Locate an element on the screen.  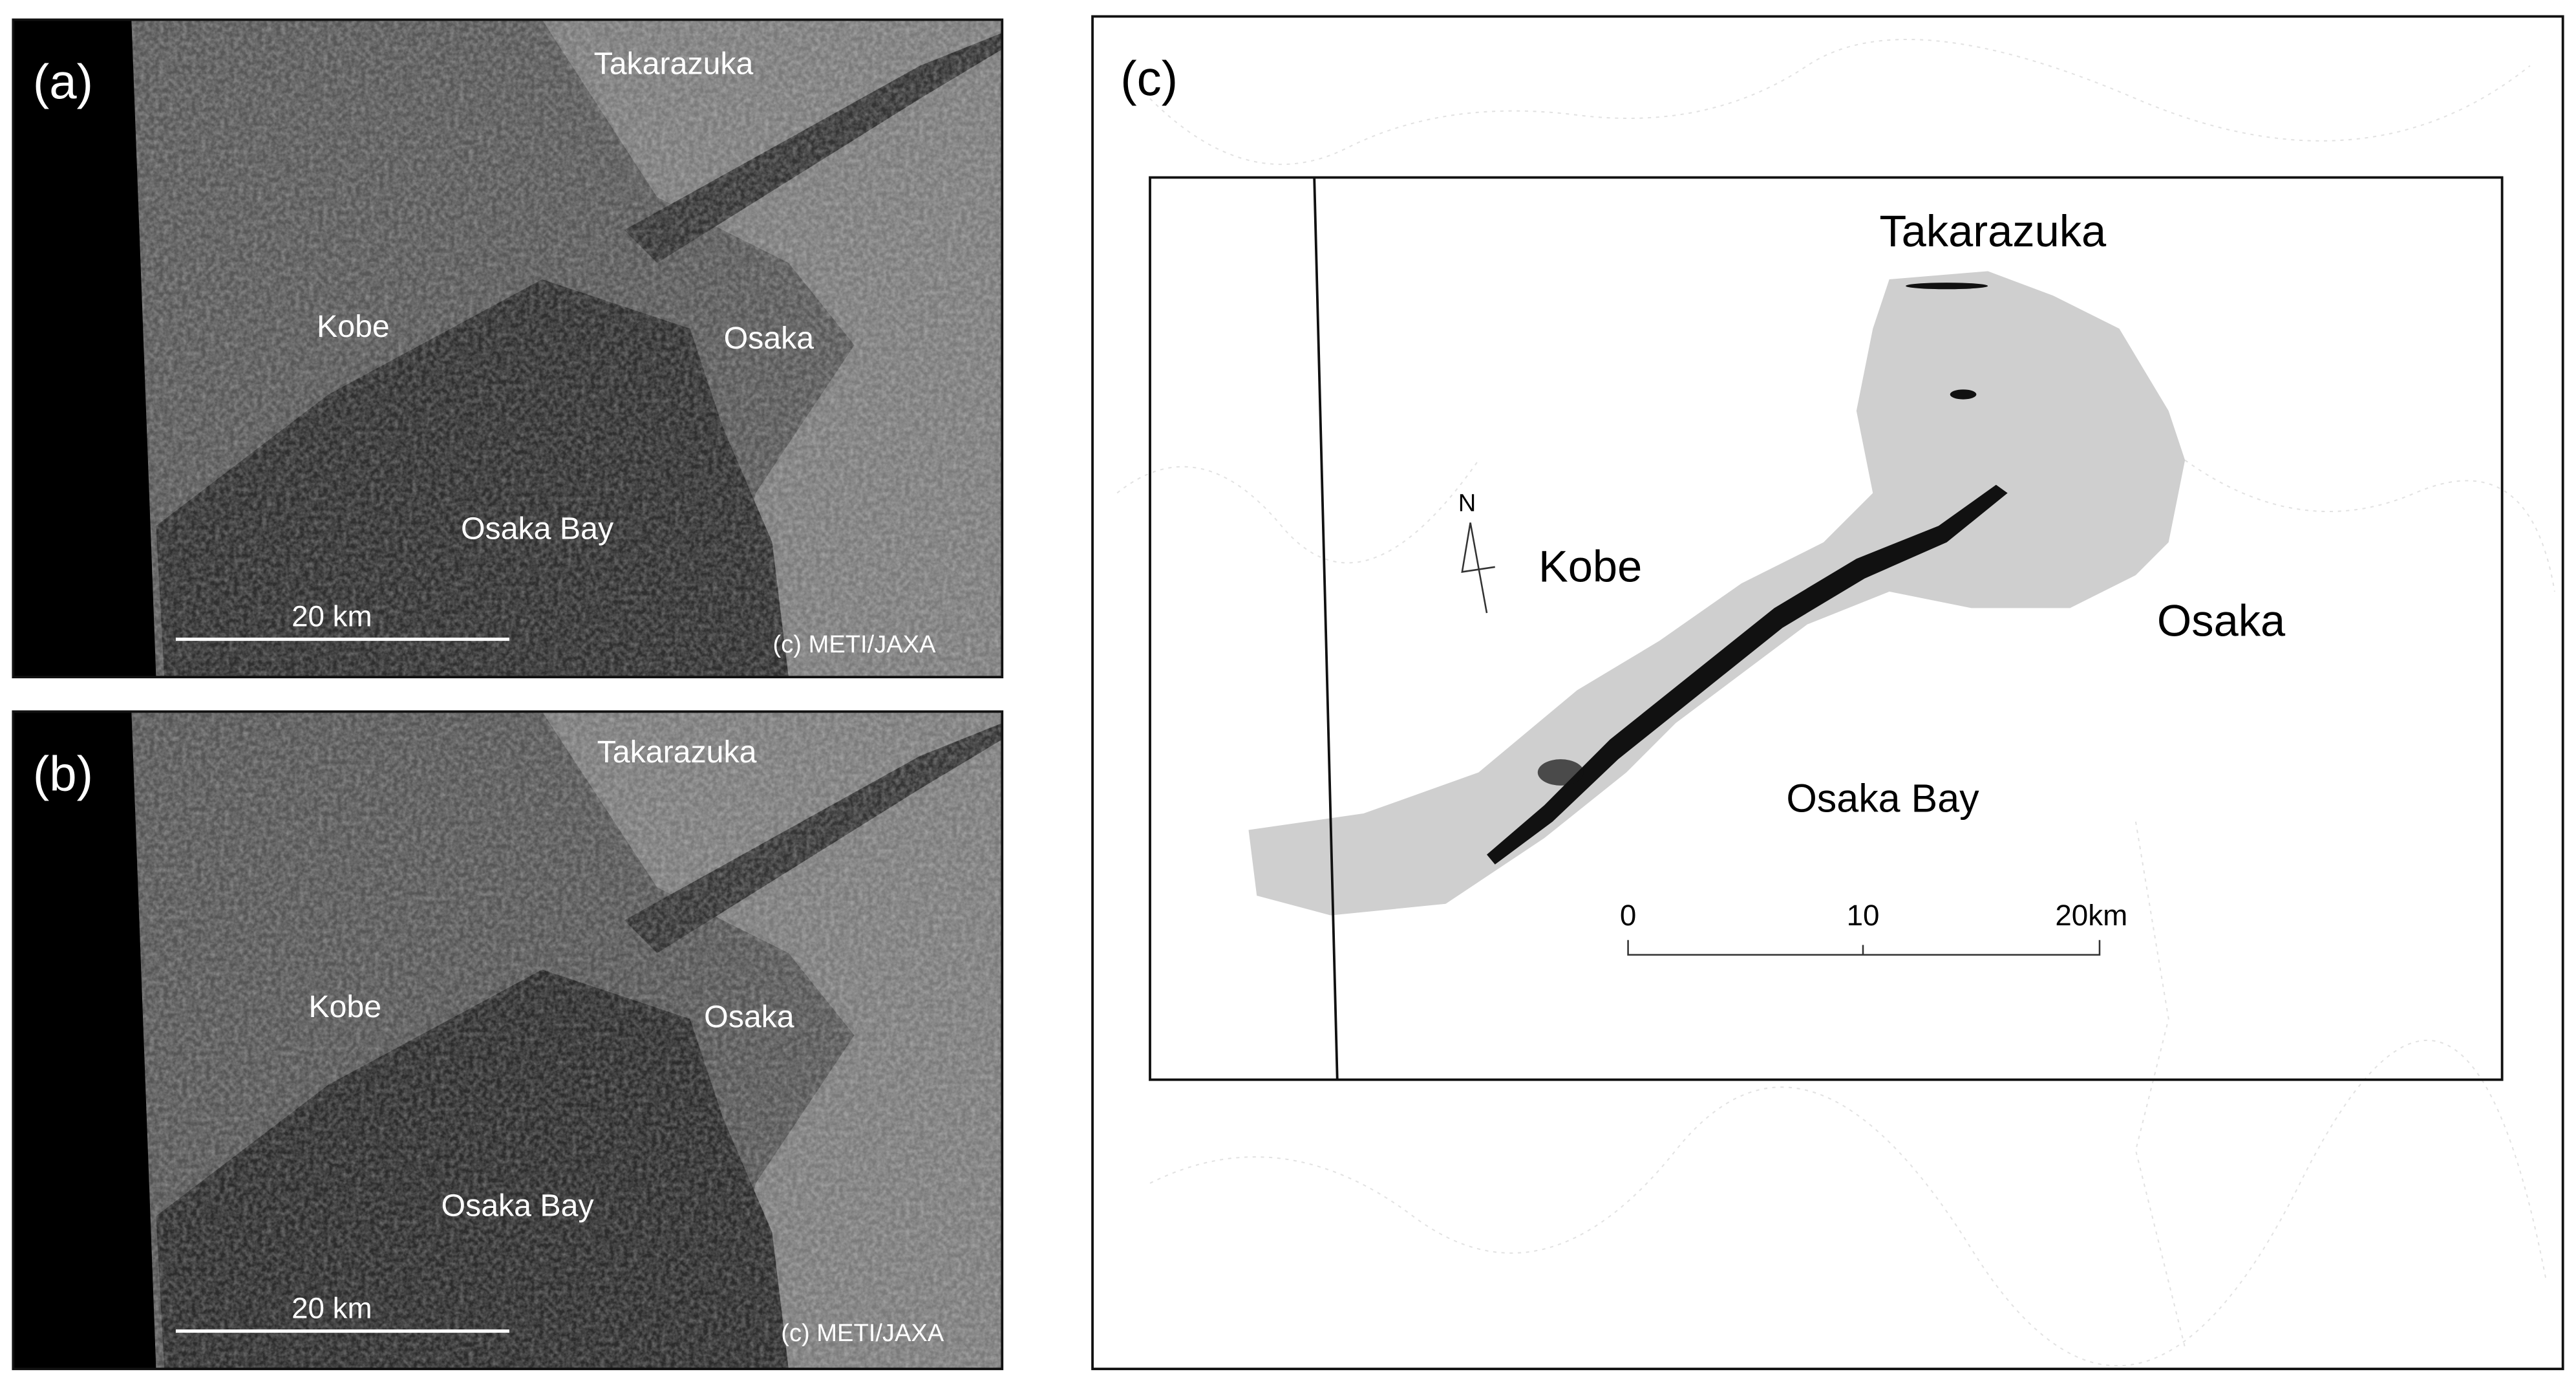
damage-points is located at coordinates (1747, 574).